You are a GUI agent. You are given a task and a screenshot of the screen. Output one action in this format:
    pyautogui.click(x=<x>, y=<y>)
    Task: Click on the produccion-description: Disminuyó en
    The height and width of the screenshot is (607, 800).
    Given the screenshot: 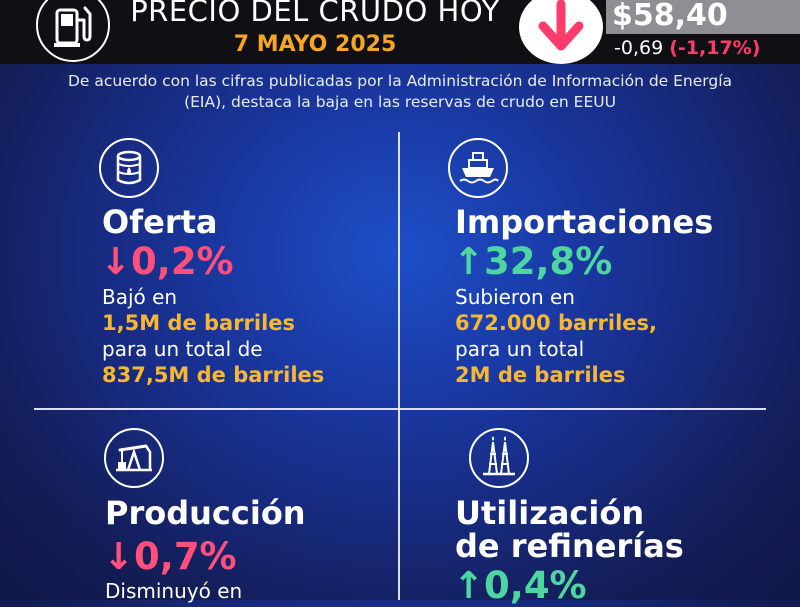 What is the action you would take?
    pyautogui.click(x=173, y=591)
    